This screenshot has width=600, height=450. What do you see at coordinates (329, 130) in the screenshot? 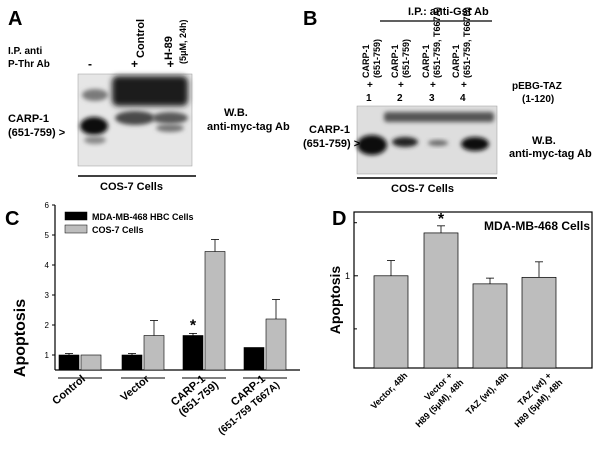
I see `panel-b-band-label-1: CARP-1` at bounding box center [329, 130].